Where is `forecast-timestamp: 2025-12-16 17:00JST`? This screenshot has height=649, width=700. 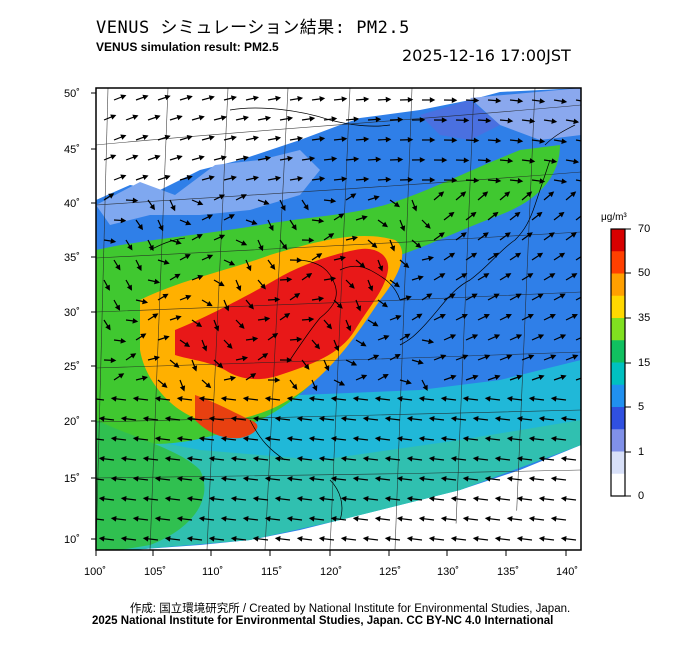
forecast-timestamp: 2025-12-16 17:00JST is located at coordinates (486, 55).